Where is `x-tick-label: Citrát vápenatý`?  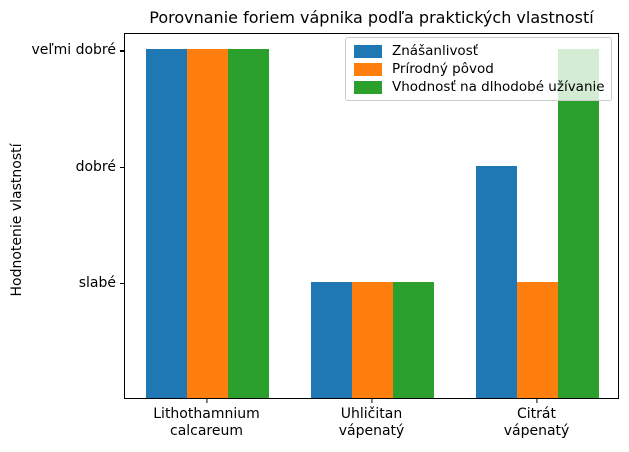
x-tick-label: Citrát vápenatý is located at coordinates (536, 422).